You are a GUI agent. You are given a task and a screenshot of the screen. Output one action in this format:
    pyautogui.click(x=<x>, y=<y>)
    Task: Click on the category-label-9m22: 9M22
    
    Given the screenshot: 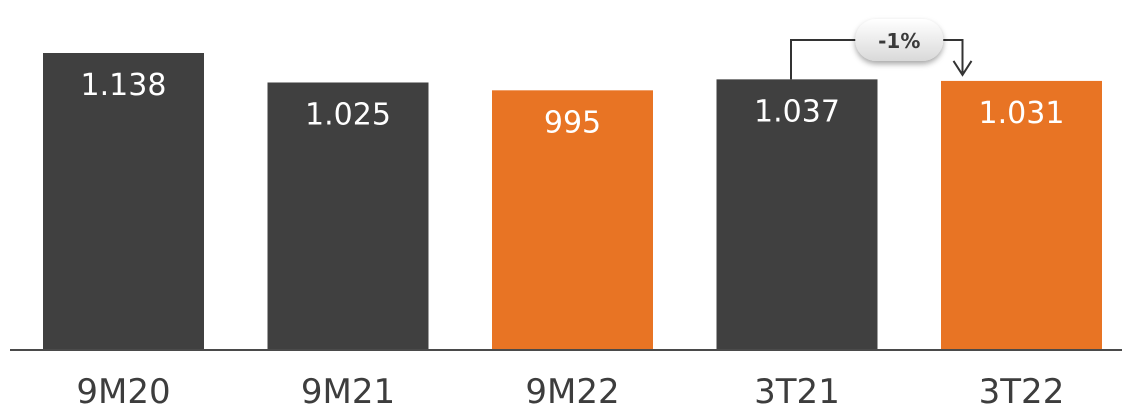 What is the action you would take?
    pyautogui.click(x=572, y=392)
    